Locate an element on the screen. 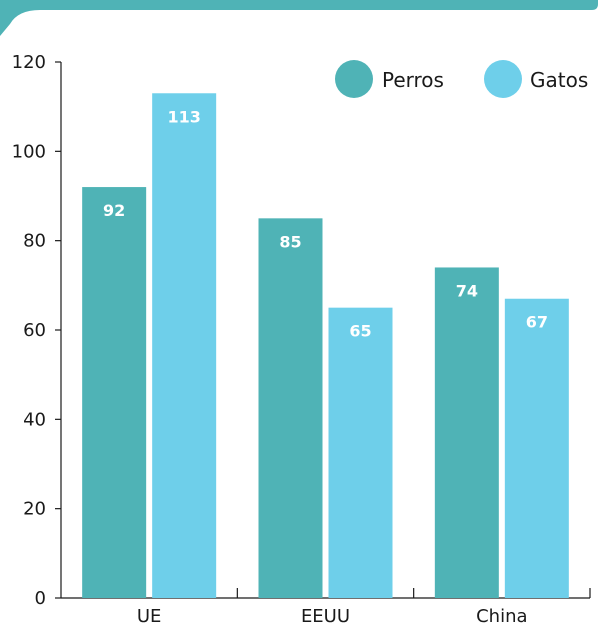 The height and width of the screenshot is (626, 598). y-axis-ticks: 0 20 40 60 80 100 120 is located at coordinates (36, 330).